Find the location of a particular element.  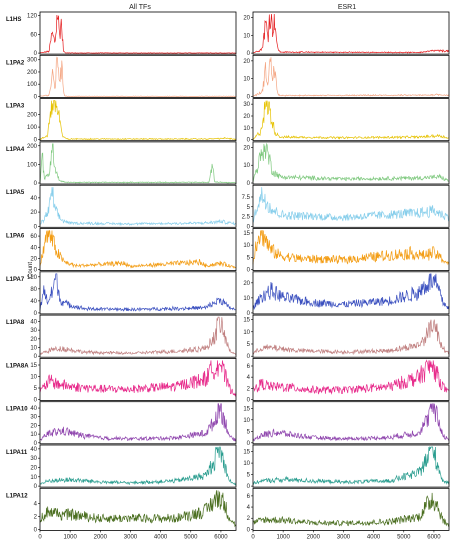

series-line-l1pa6-all-tfs is located at coordinates (138, 249).